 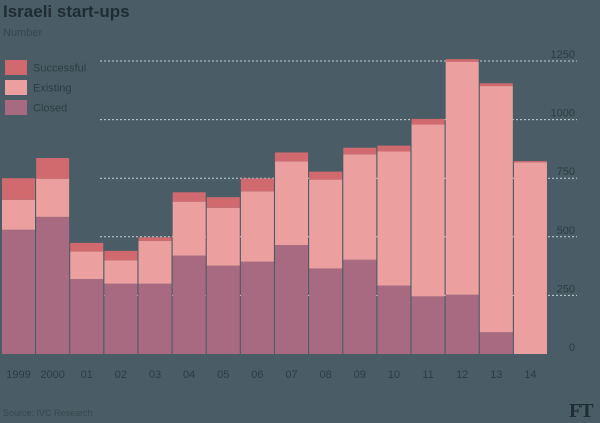 What do you see at coordinates (18, 189) in the screenshot?
I see `bar-successful-1999` at bounding box center [18, 189].